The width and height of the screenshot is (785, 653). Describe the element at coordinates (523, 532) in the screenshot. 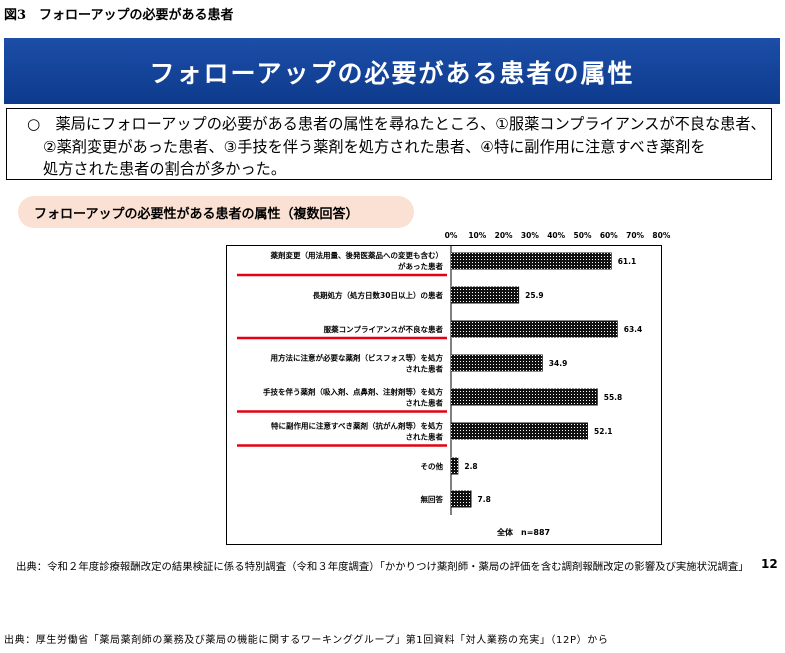

I see `total-note: 全体 n=887` at that location.